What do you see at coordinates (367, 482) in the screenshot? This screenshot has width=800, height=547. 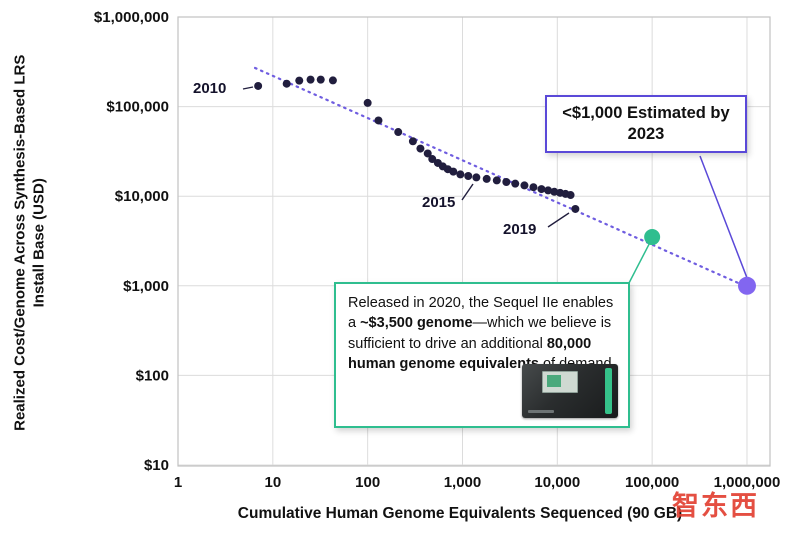 I see `svg-text: 100` at bounding box center [367, 482].